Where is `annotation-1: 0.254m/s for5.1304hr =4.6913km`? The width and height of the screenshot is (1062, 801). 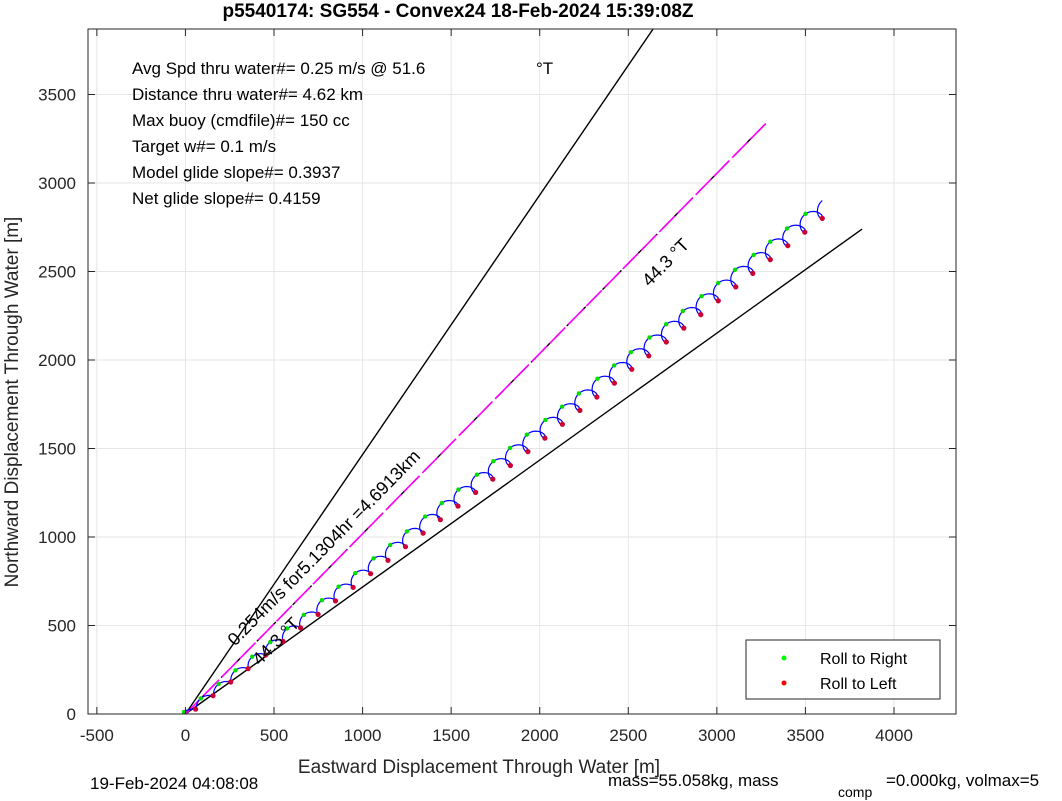 annotation-1: 0.254m/s for5.1304hr =4.6913km is located at coordinates (324, 548).